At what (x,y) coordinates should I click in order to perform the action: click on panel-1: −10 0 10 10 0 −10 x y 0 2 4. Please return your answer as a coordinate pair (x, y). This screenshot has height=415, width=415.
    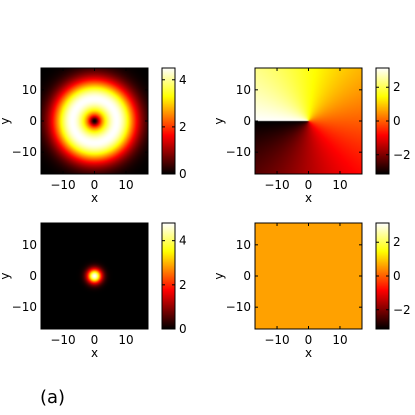
    Looking at the image, I should click on (93, 136).